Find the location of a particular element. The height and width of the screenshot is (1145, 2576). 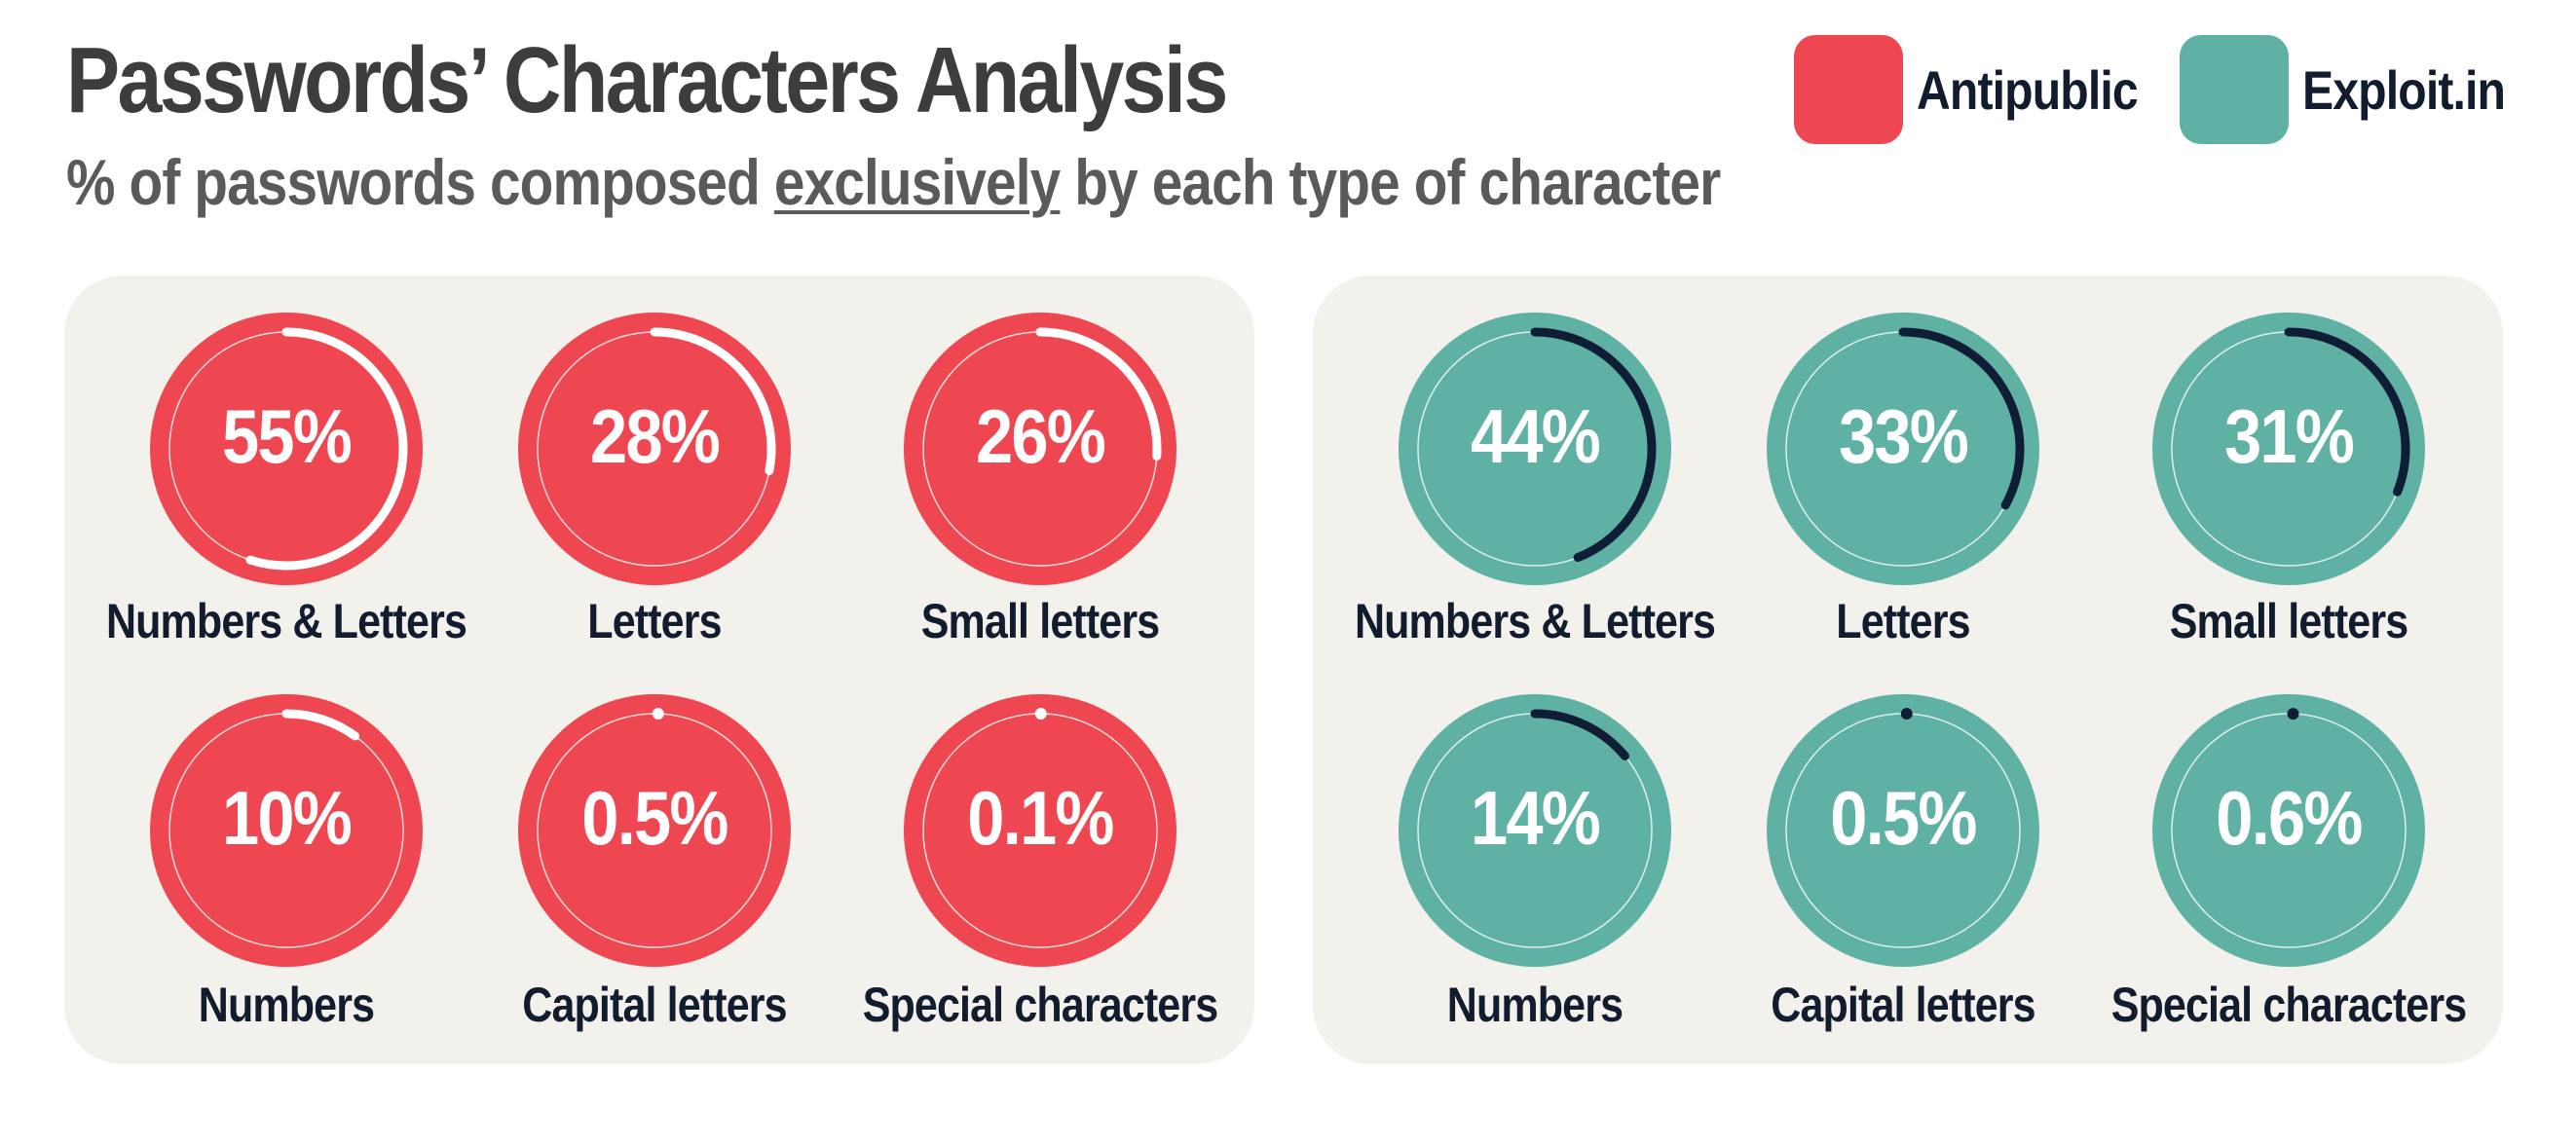

exploit-in-numbers-value: 14% is located at coordinates (1535, 818).